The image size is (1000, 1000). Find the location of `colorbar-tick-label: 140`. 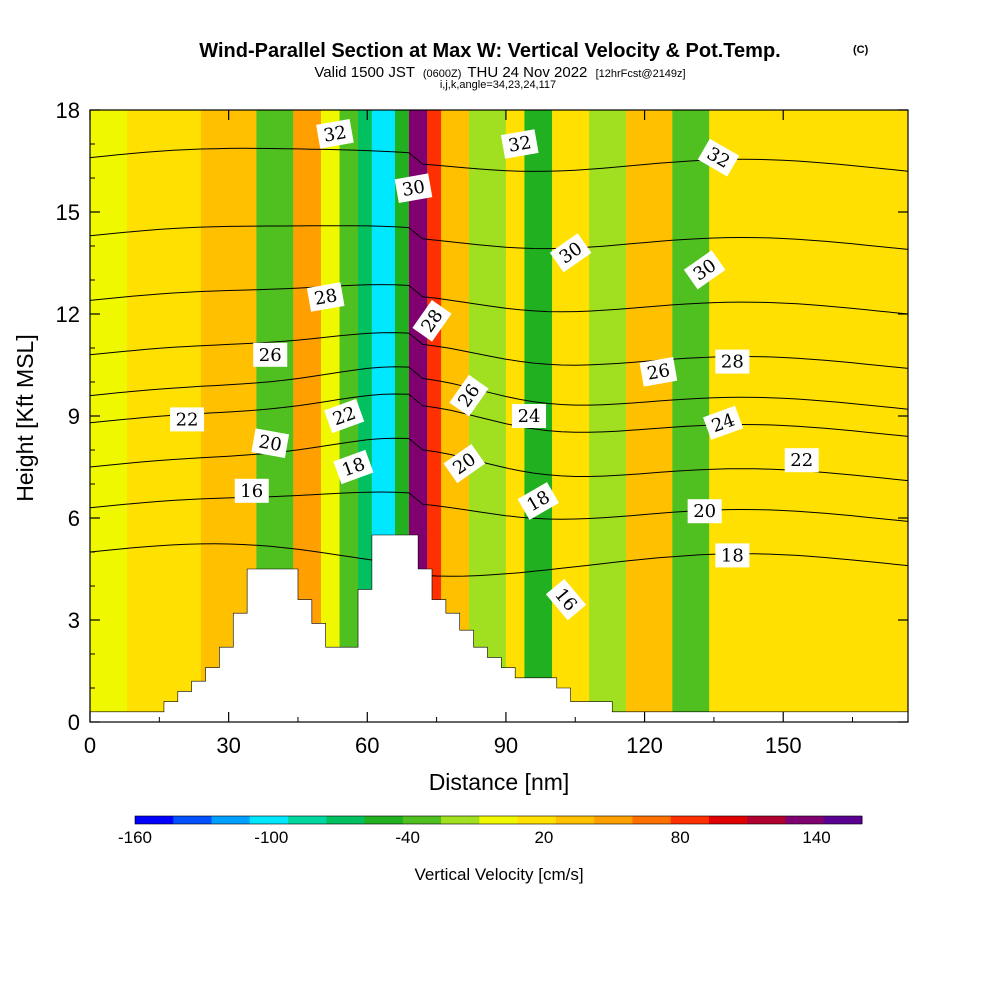

colorbar-tick-label: 140 is located at coordinates (816, 837).